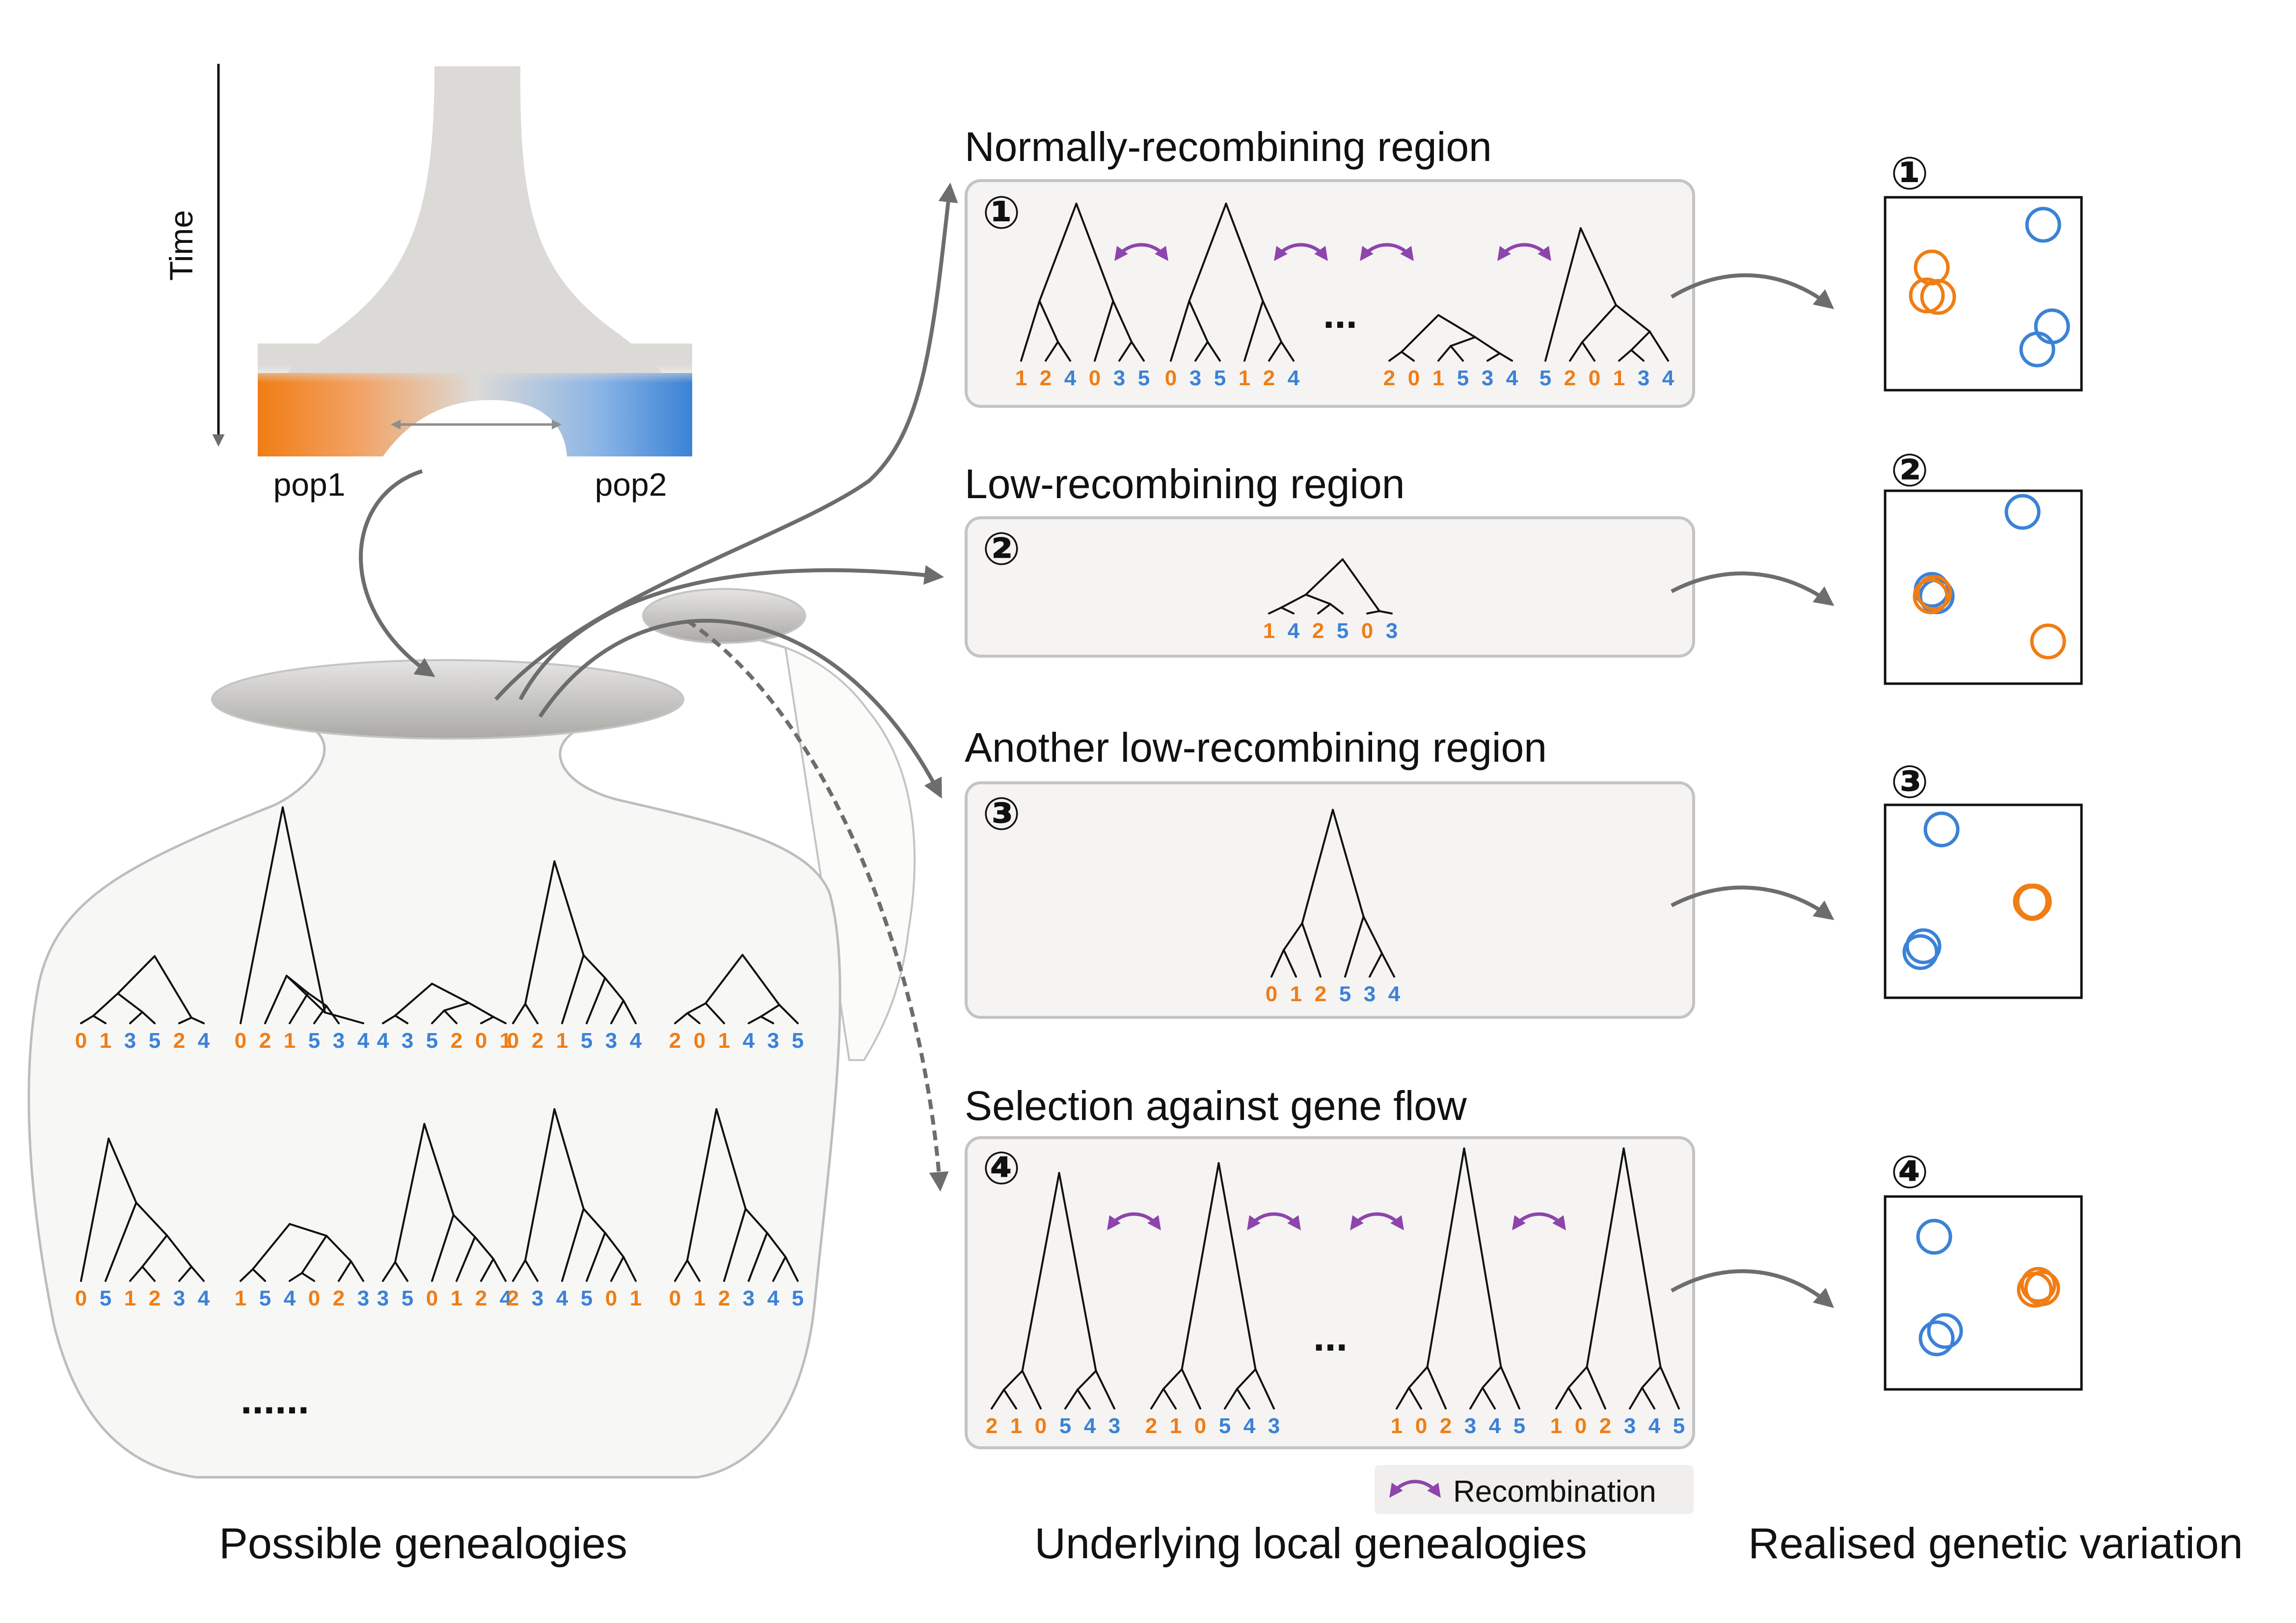 This screenshot has width=2296, height=1623. What do you see at coordinates (397, 573) in the screenshot?
I see `arrow-model-to-jar` at bounding box center [397, 573].